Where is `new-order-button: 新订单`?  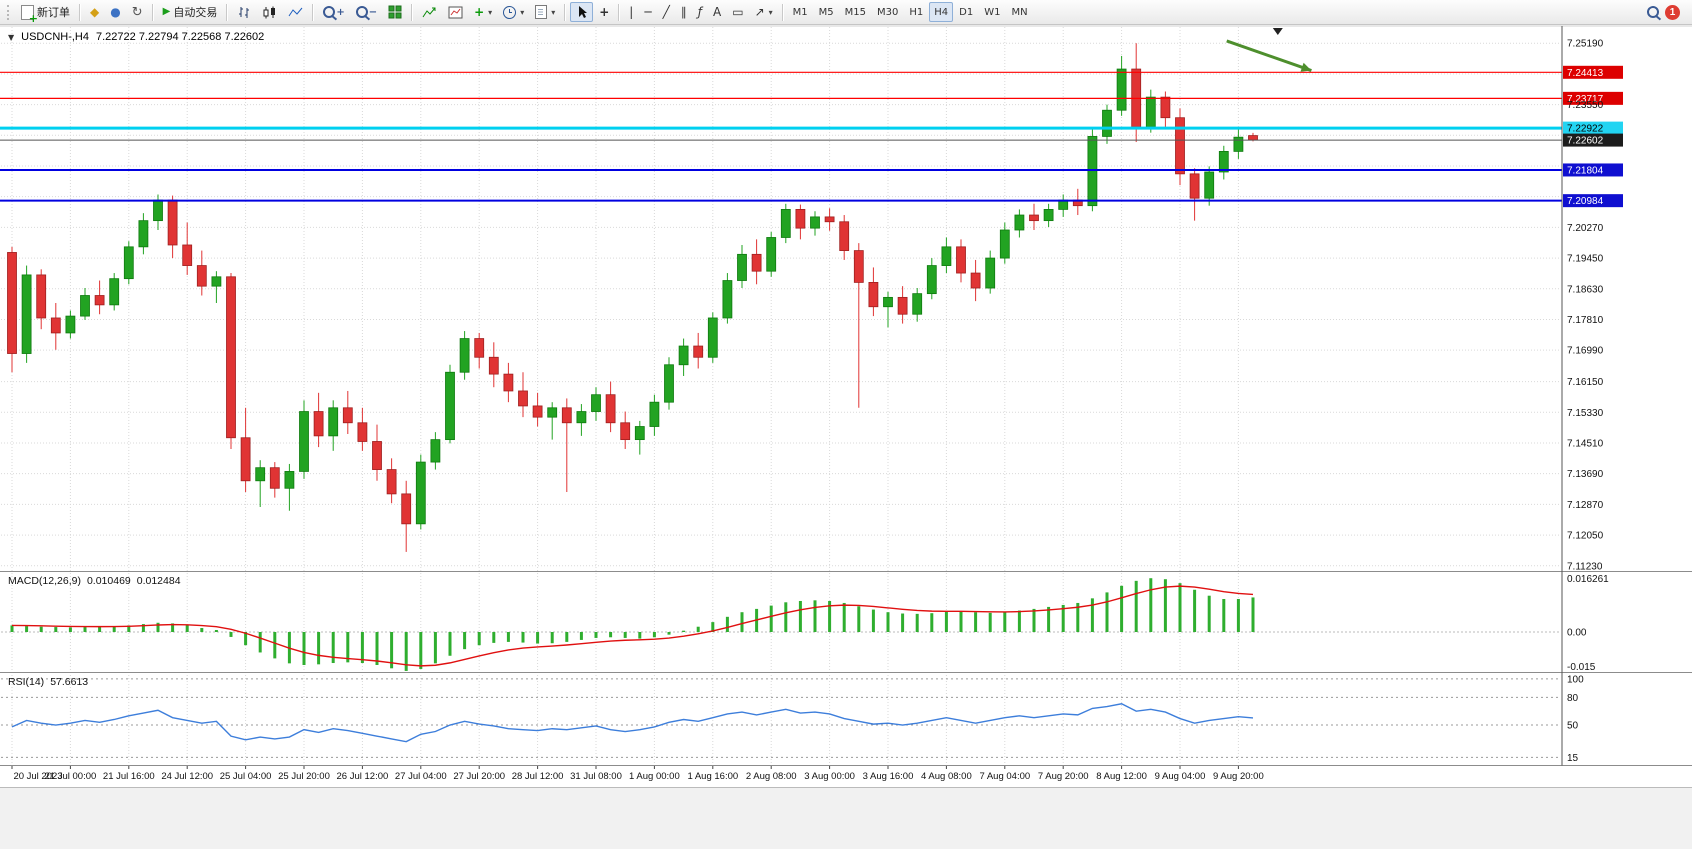
new-order-button: 新订单 is located at coordinates (45, 13).